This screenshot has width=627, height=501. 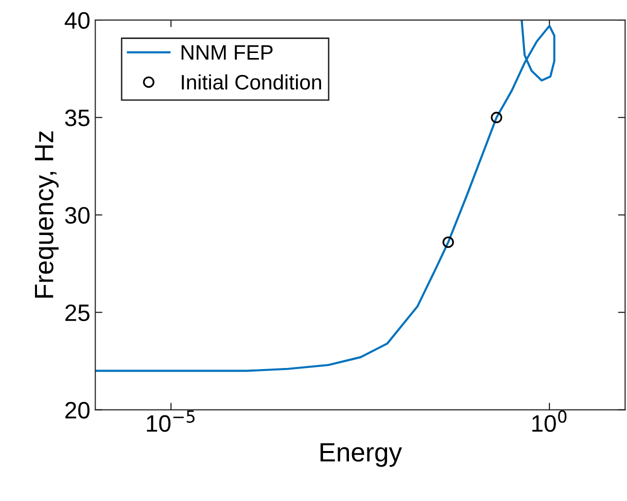 I want to click on y-tick-label: 35, so click(x=77, y=118).